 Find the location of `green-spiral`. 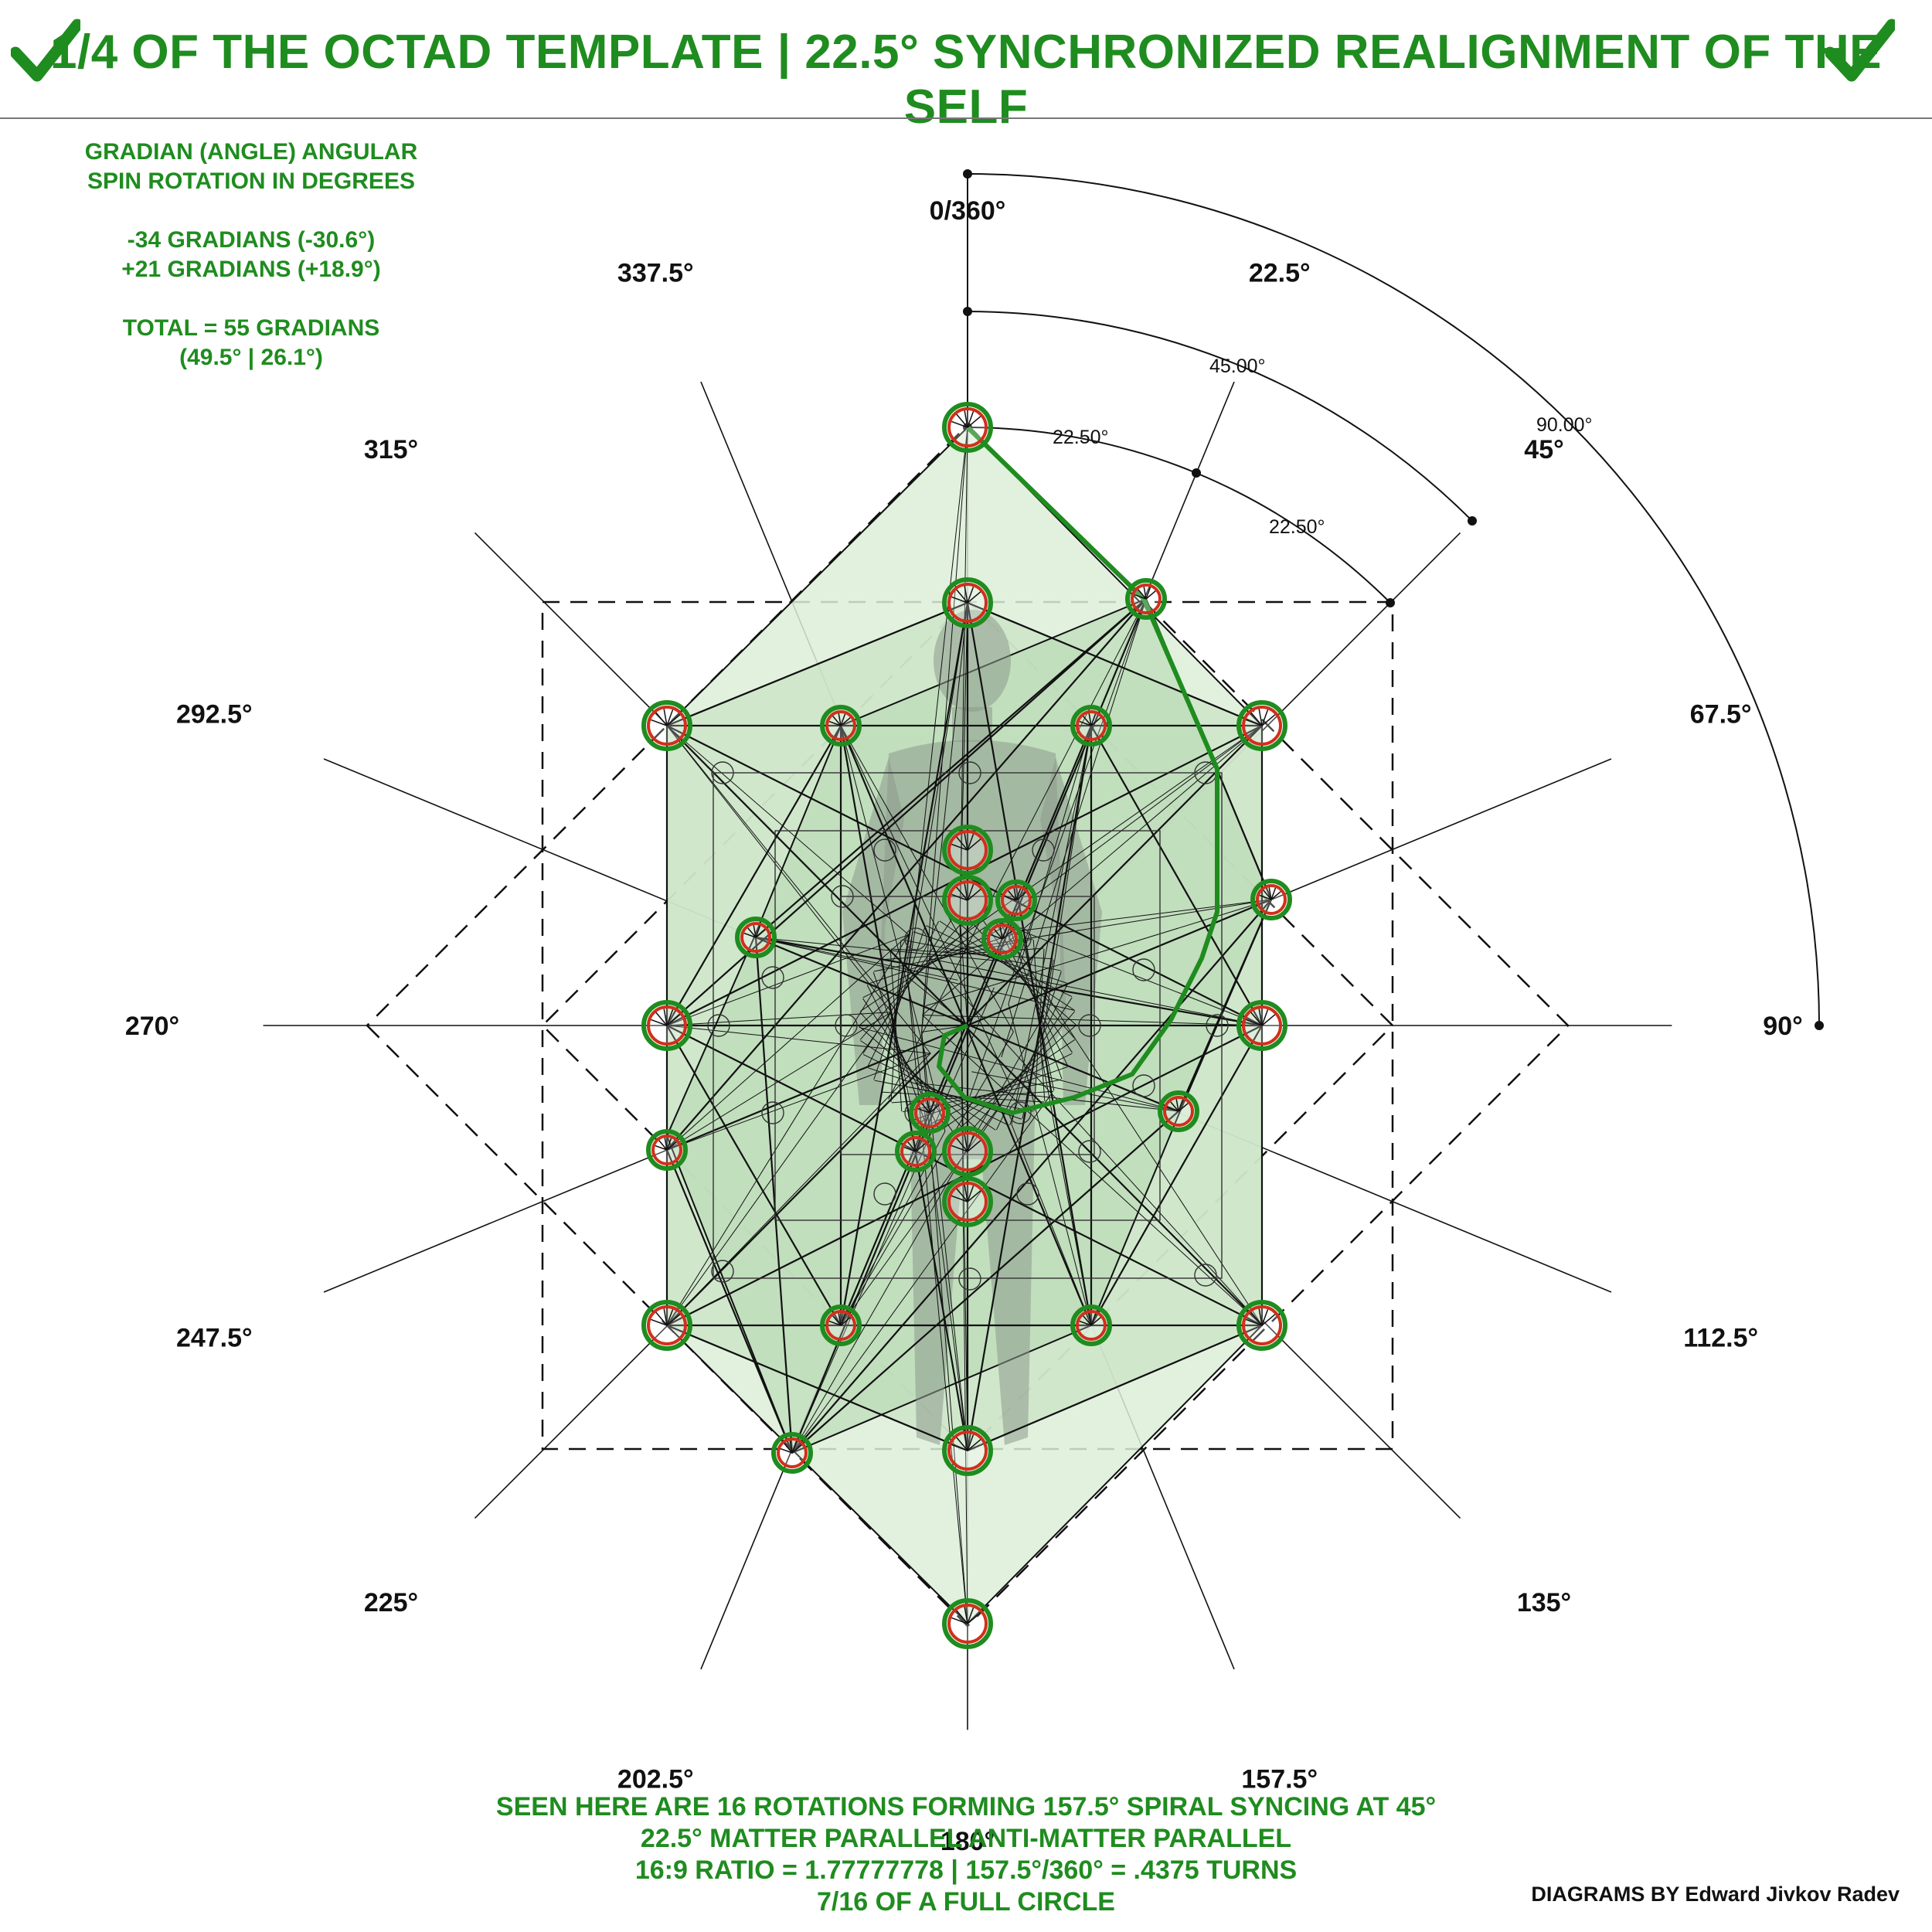

green-spiral is located at coordinates (1078, 770).